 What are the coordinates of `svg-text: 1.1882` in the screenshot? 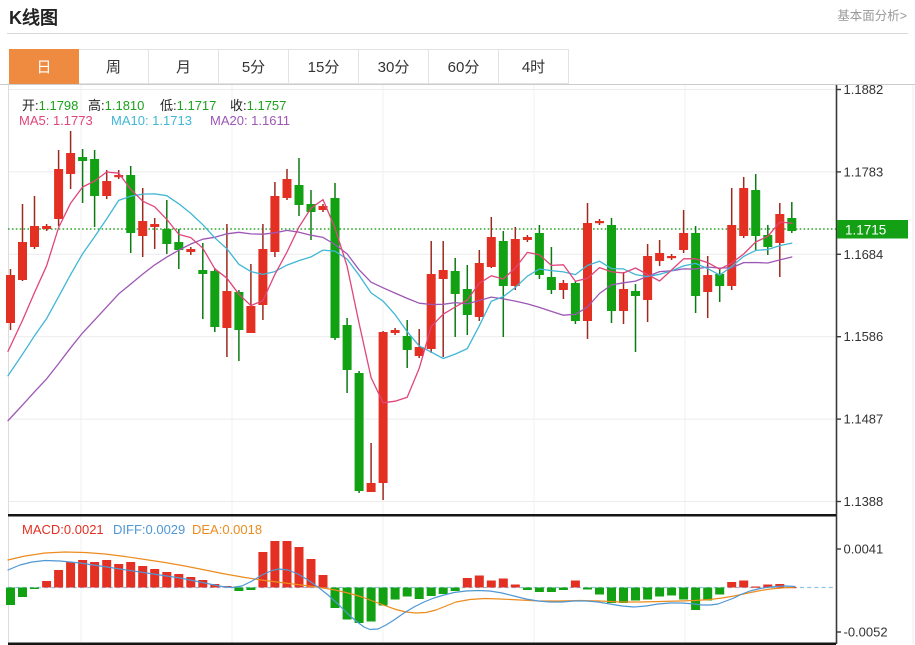 It's located at (864, 89).